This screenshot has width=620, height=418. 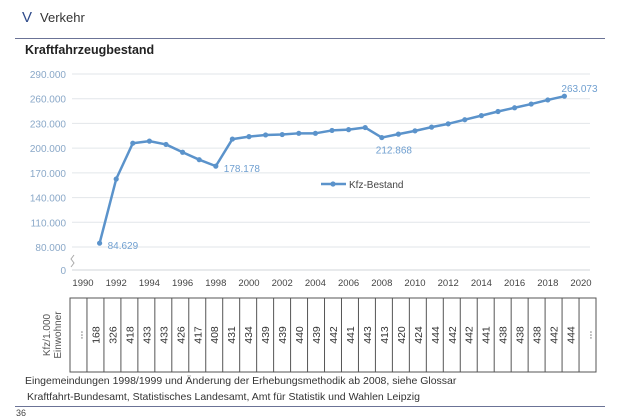 What do you see at coordinates (96, 335) in the screenshot?
I see `table-cell: 168` at bounding box center [96, 335].